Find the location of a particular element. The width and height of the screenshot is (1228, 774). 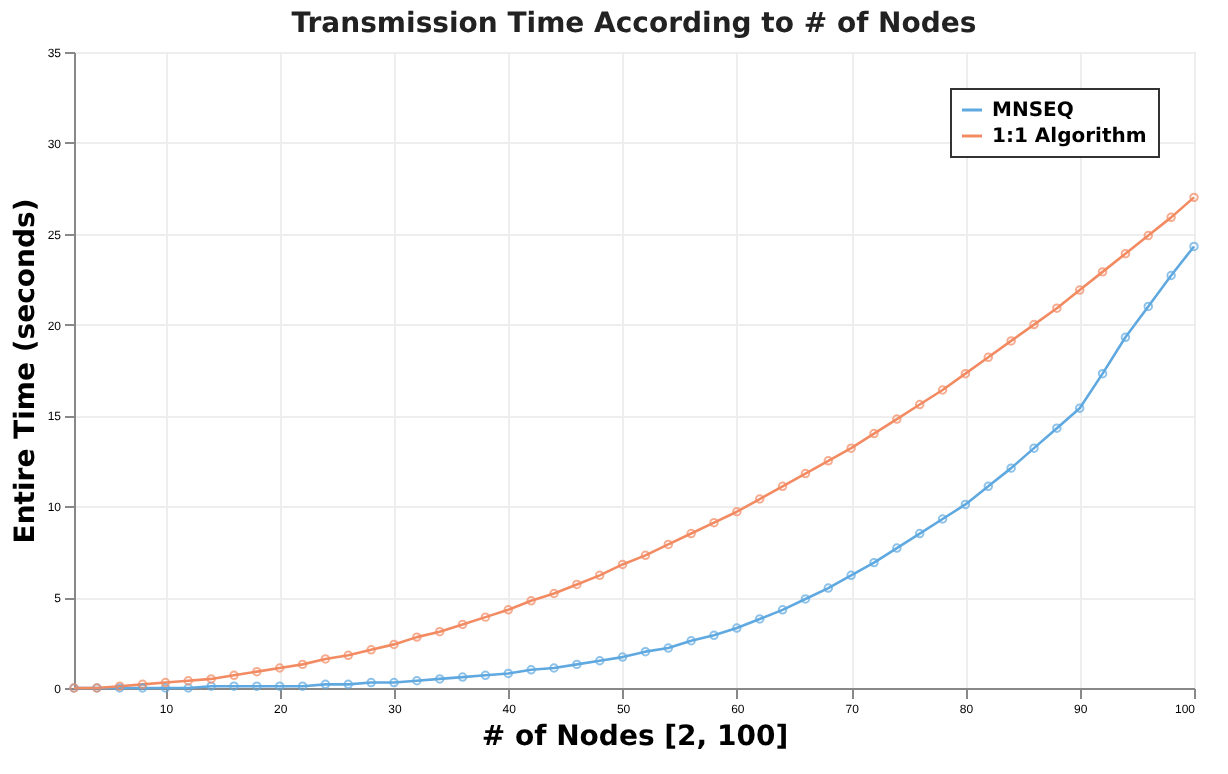

legend-label: 1:1 Algorithm is located at coordinates (1069, 137).